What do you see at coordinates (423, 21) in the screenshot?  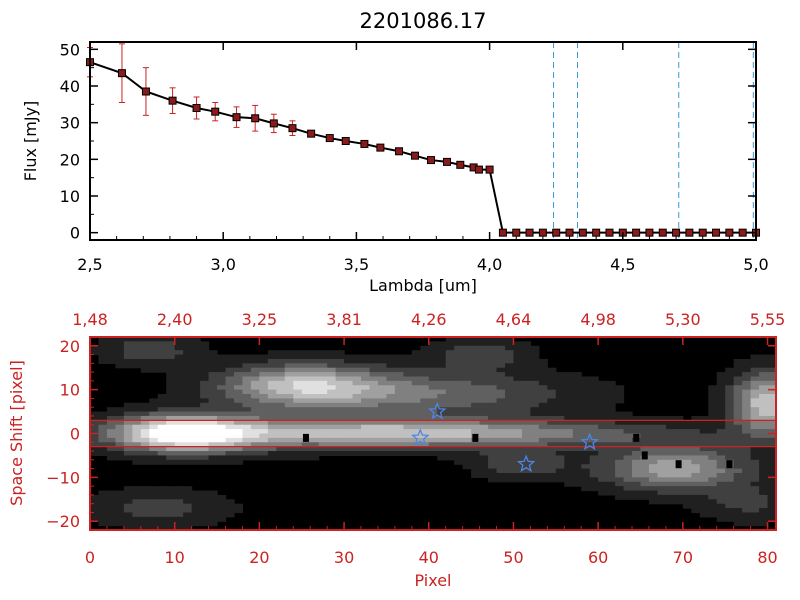 I see `chart-title: 2201086.17` at bounding box center [423, 21].